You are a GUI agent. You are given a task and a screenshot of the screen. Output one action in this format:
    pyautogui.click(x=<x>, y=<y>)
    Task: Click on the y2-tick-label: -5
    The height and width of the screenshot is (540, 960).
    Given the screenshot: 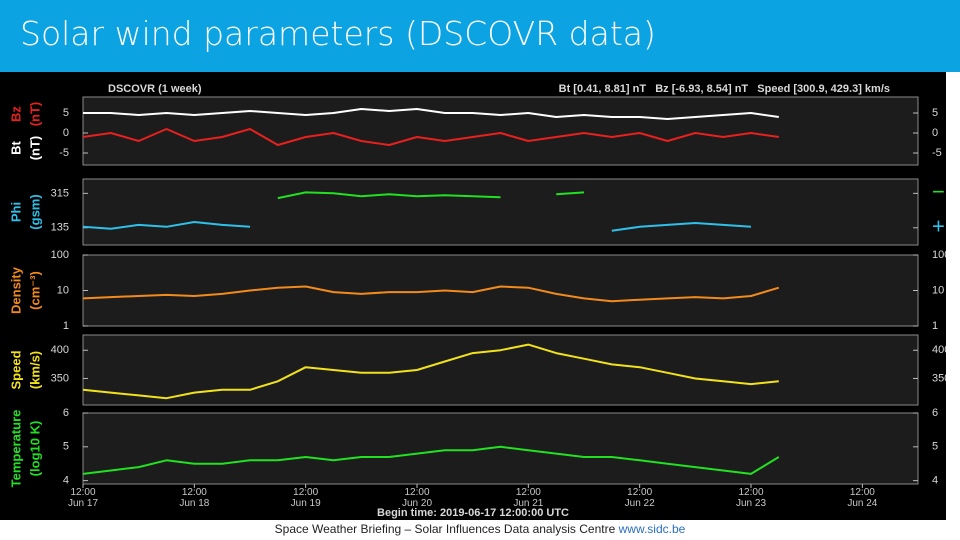 What is the action you would take?
    pyautogui.click(x=937, y=153)
    